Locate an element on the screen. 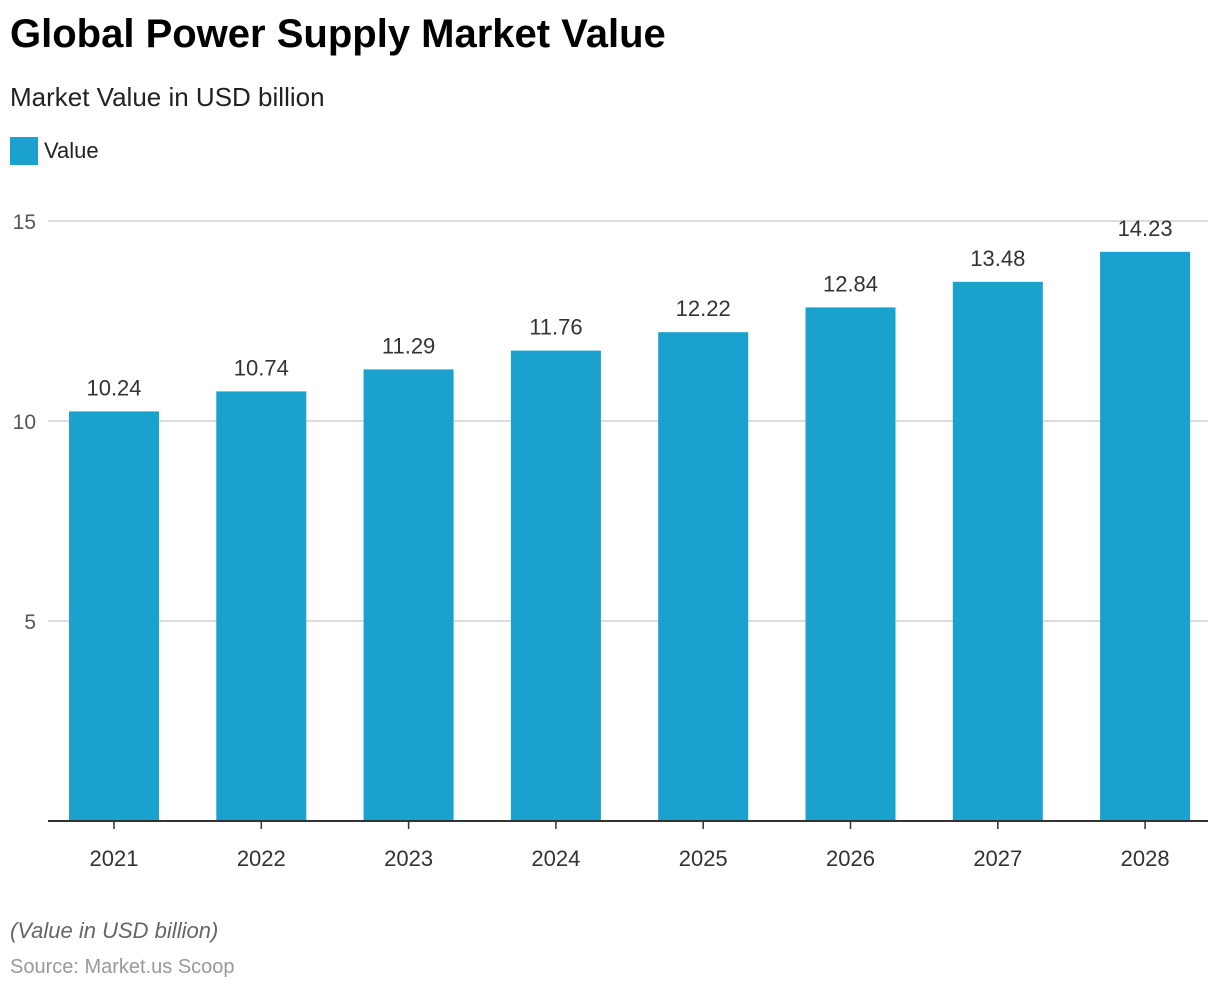 This screenshot has width=1220, height=994. x-tick-label: 2026 is located at coordinates (850, 858).